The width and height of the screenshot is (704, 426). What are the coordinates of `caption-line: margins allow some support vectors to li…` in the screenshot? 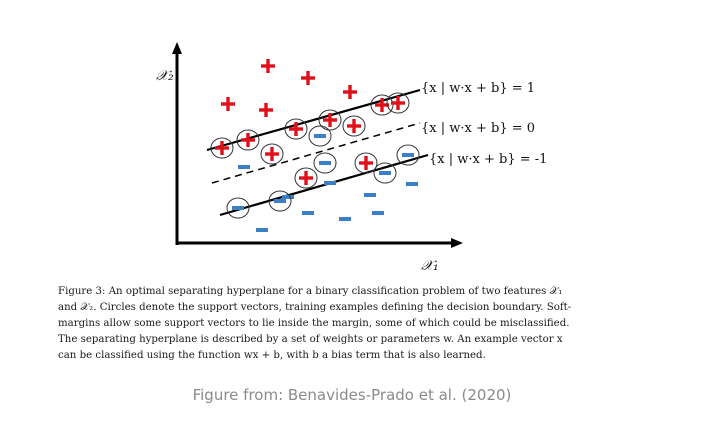 It's located at (314, 323).